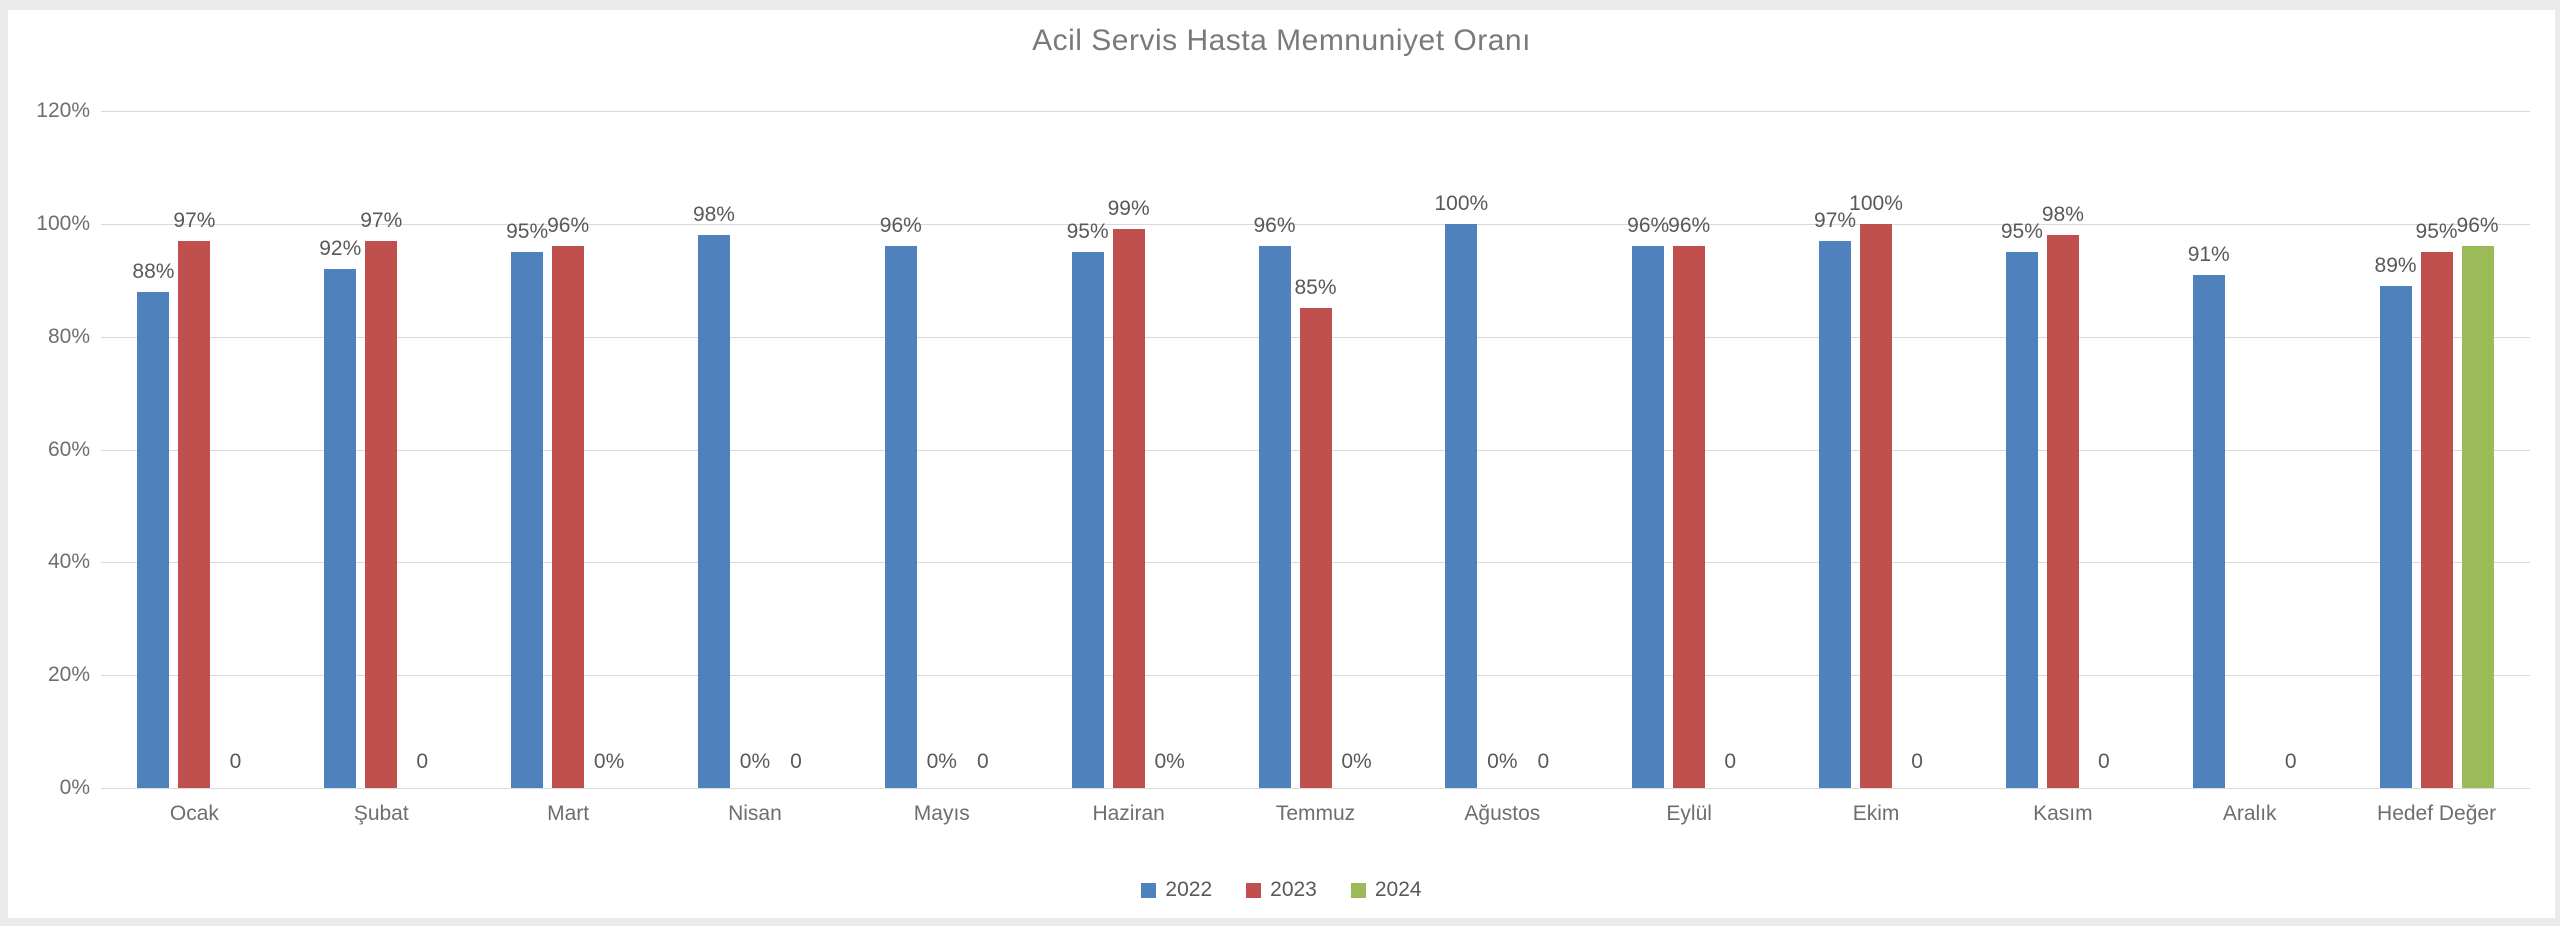  What do you see at coordinates (1315, 288) in the screenshot?
I see `bar-label-2023-temmuz: 85%` at bounding box center [1315, 288].